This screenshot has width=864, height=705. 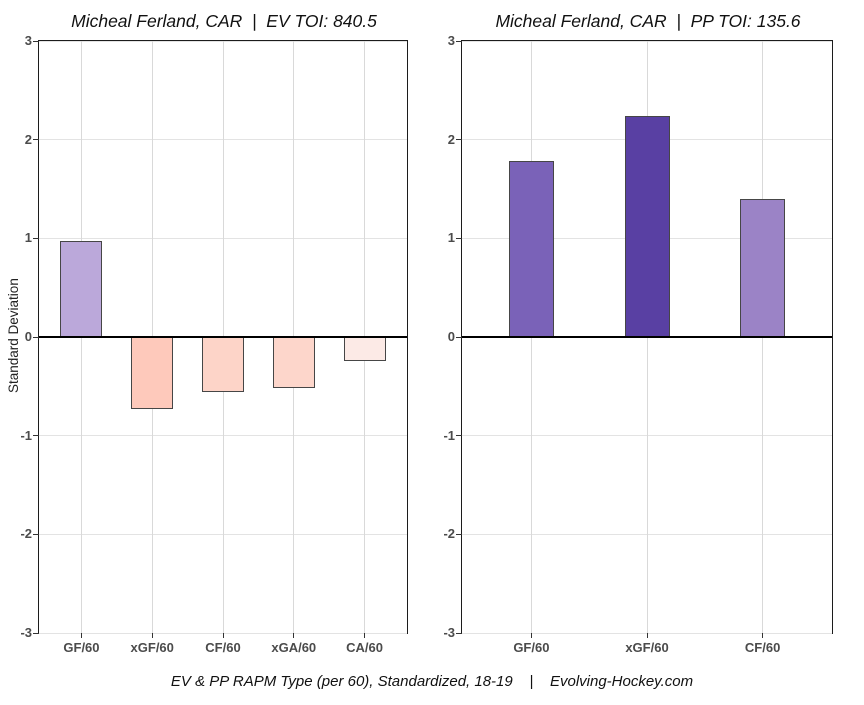 What do you see at coordinates (648, 21) in the screenshot?
I see `pp-chart-title: Micheal Ferland, CAR | PP TOI: 135.6` at bounding box center [648, 21].